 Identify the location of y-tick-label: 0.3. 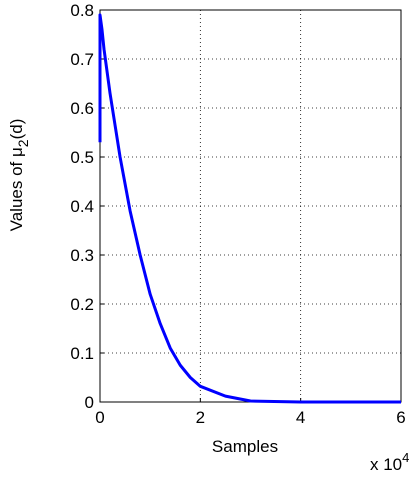
(82, 255).